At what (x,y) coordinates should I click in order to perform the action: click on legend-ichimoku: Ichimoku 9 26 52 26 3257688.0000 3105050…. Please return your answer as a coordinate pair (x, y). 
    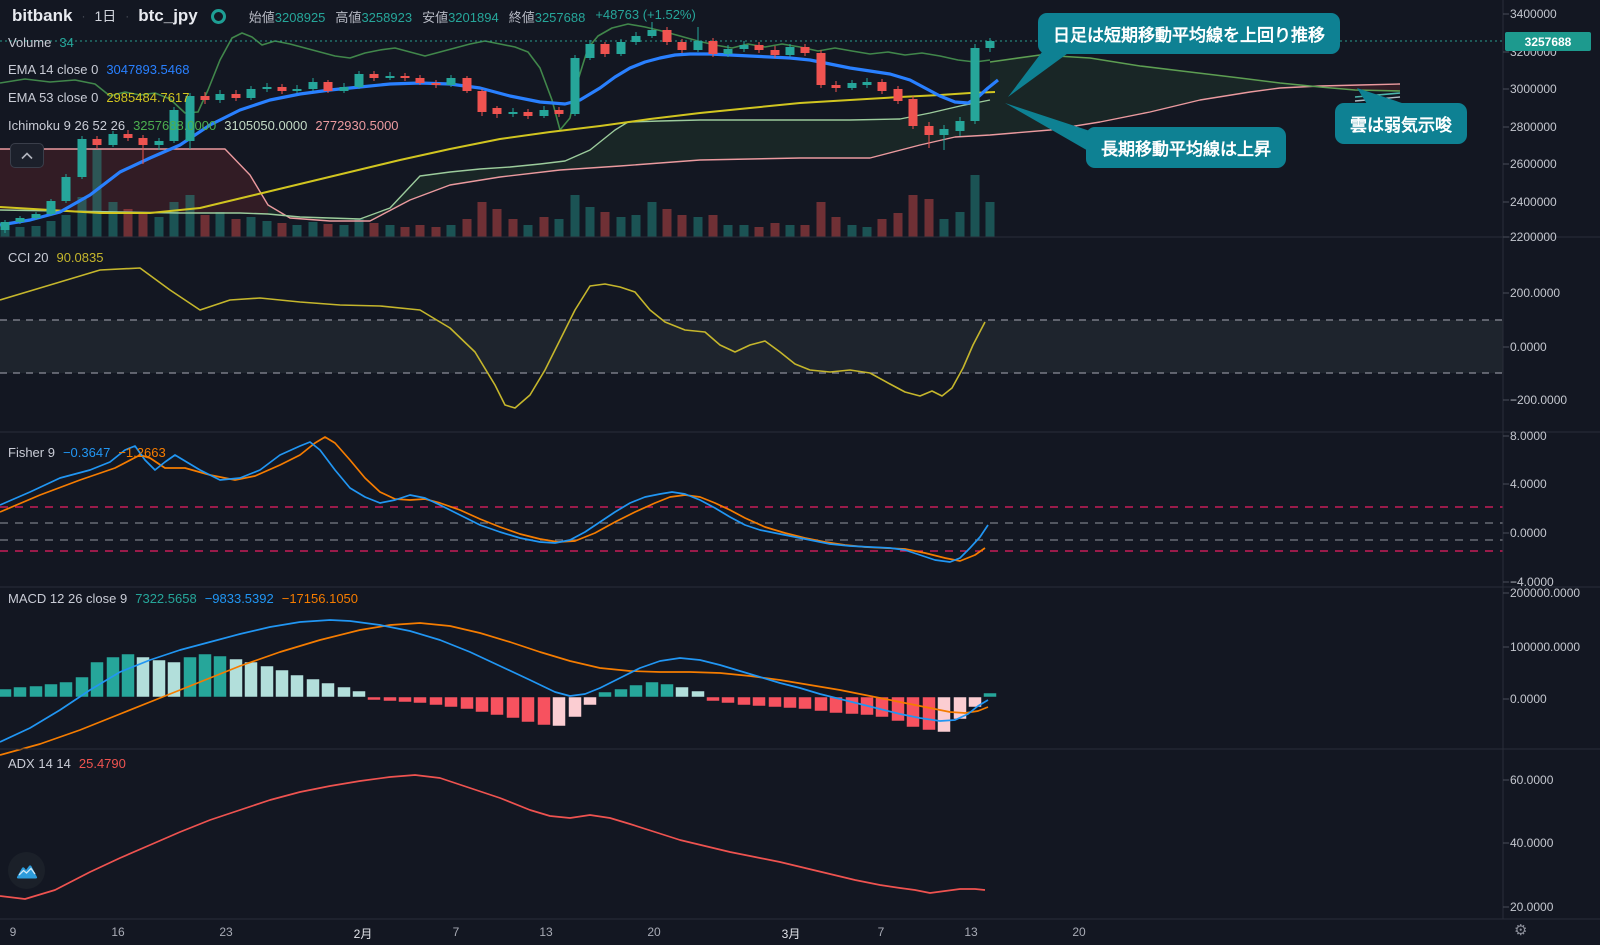
    Looking at the image, I should click on (203, 125).